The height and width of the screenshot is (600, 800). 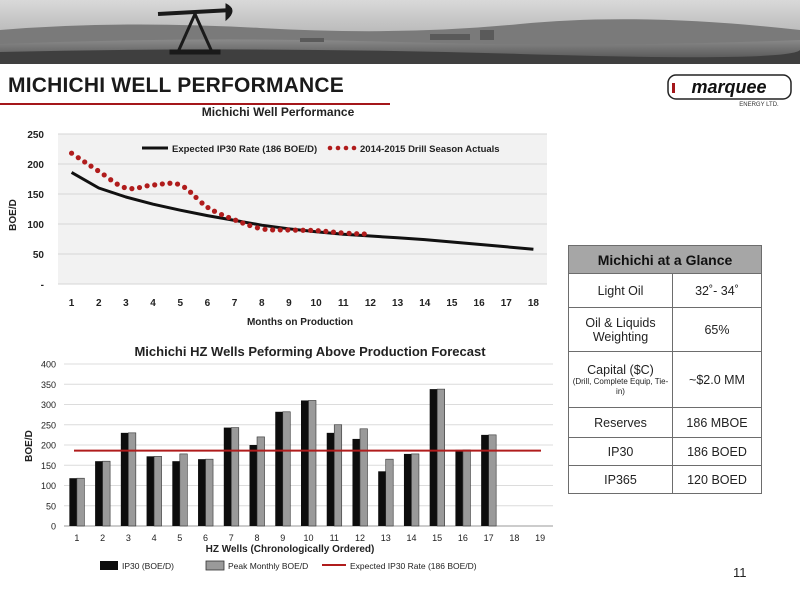 I want to click on chart1-x-tick: 2, so click(x=99, y=303).